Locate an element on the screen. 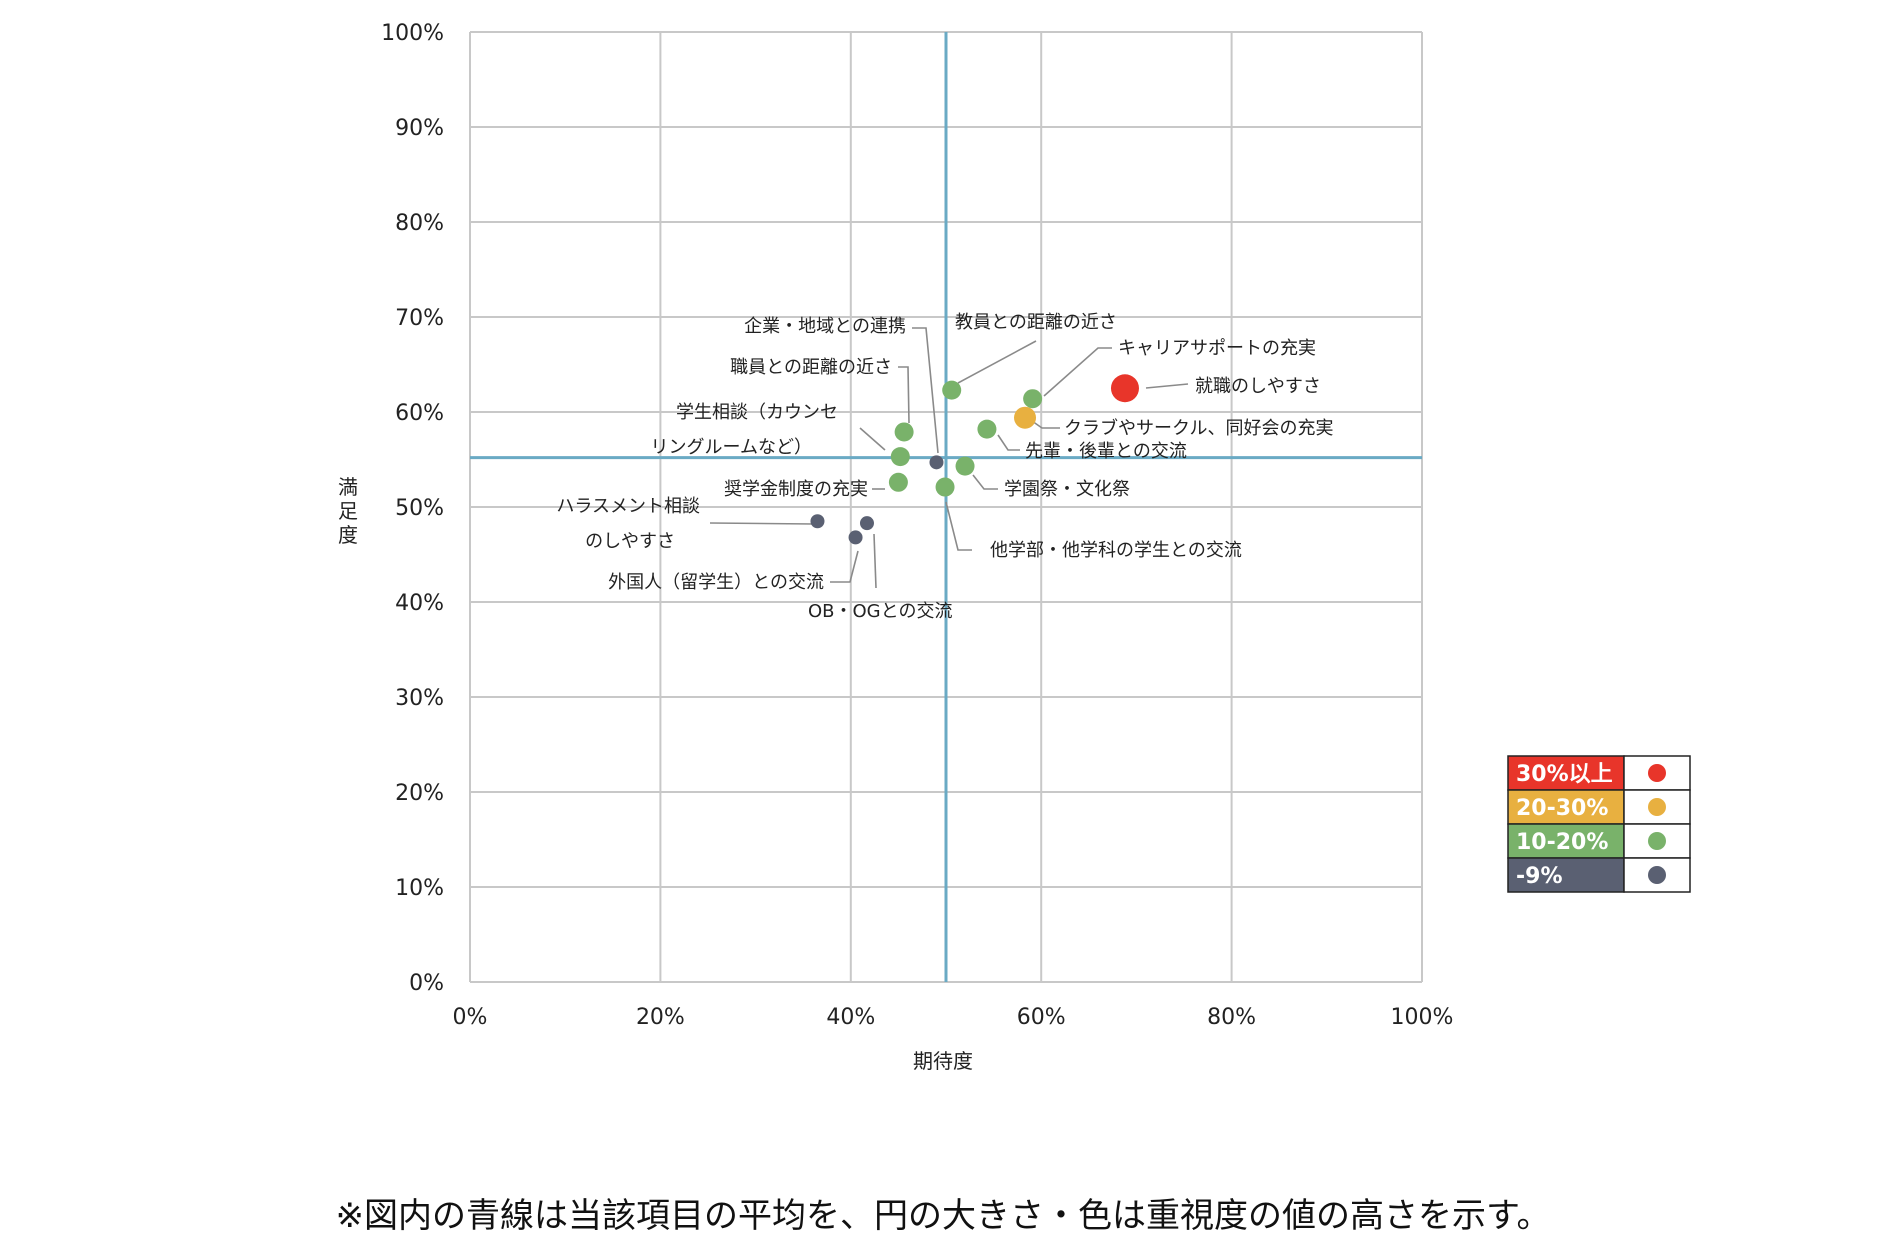  point-label: 奨学金制度の充実 is located at coordinates (796, 489).